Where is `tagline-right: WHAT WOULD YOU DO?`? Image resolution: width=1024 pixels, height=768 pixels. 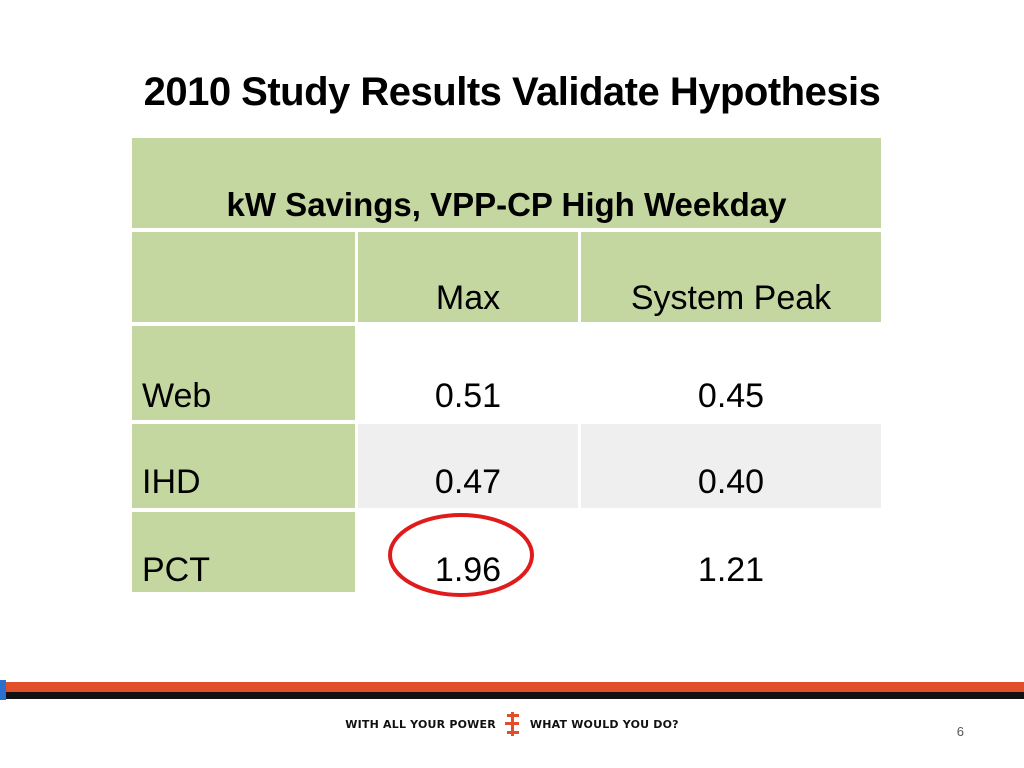 tagline-right: WHAT WOULD YOU DO? is located at coordinates (604, 724).